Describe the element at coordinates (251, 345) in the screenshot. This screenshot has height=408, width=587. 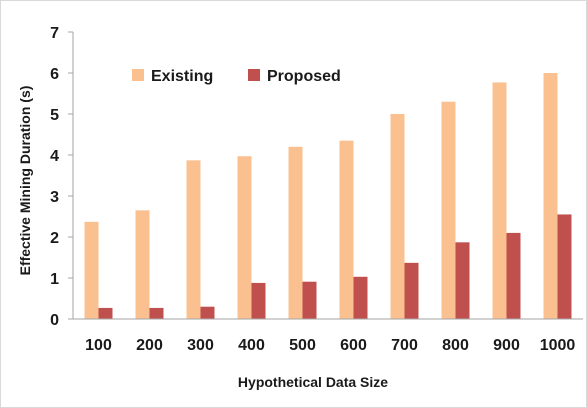
I see `x-tick-label: 400` at that location.